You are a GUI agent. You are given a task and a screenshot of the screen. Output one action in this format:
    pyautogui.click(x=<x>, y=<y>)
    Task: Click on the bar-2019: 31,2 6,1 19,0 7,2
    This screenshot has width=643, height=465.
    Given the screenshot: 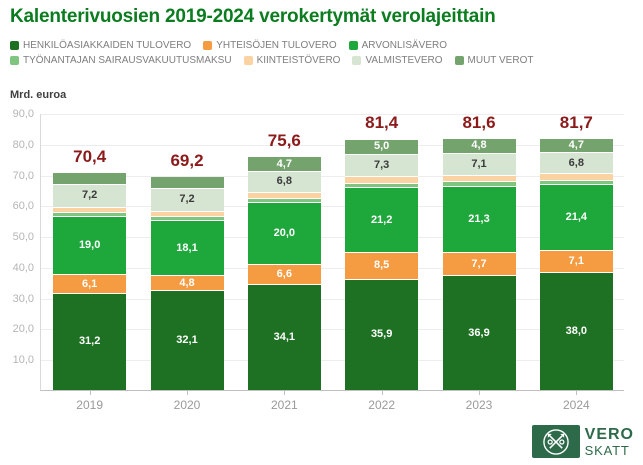 What is the action you would take?
    pyautogui.click(x=90, y=281)
    